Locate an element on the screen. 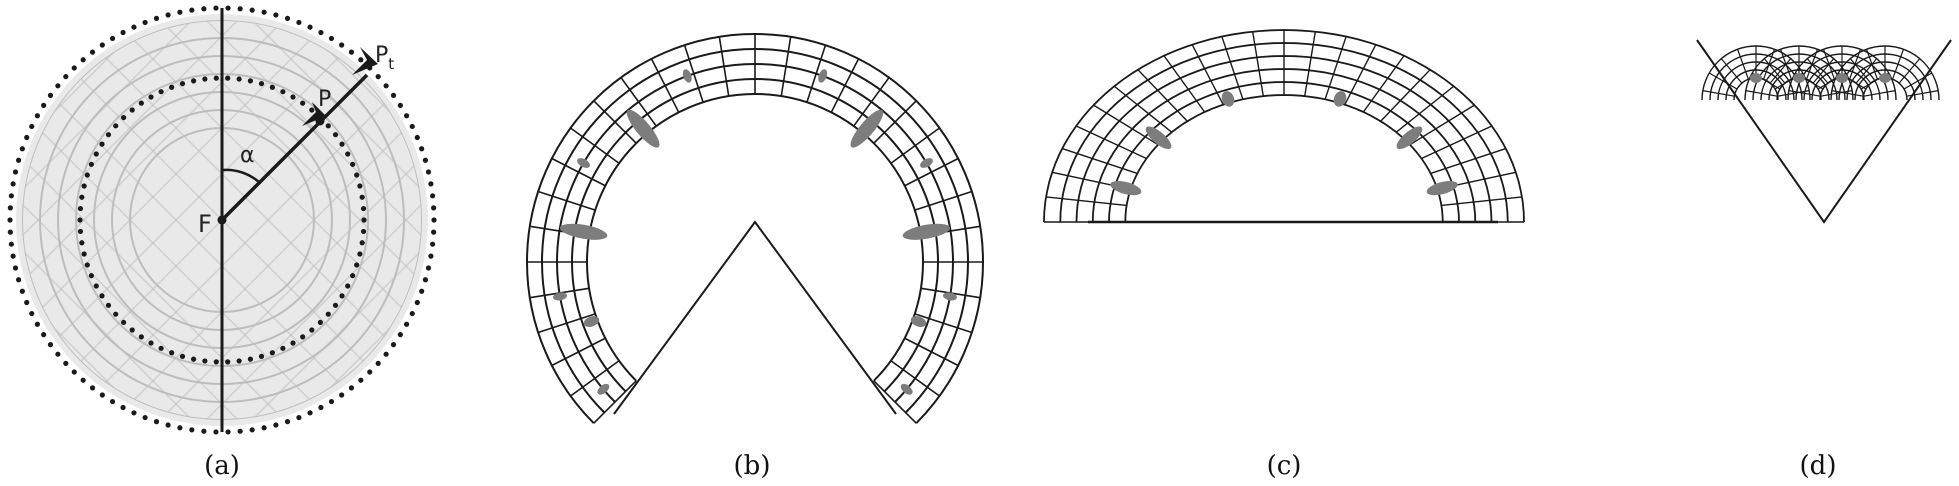 This screenshot has height=486, width=1959. focus-label: F is located at coordinates (205, 224).